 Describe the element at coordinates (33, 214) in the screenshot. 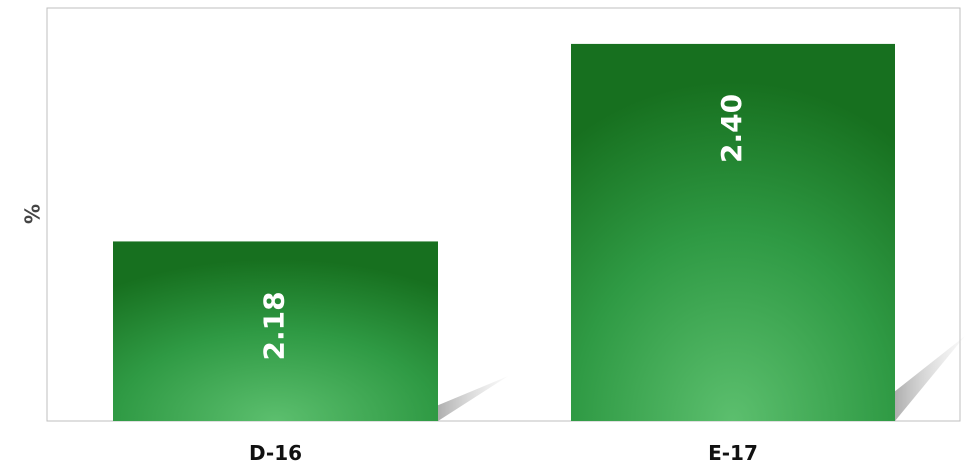

I see `y-axis-label: %` at that location.